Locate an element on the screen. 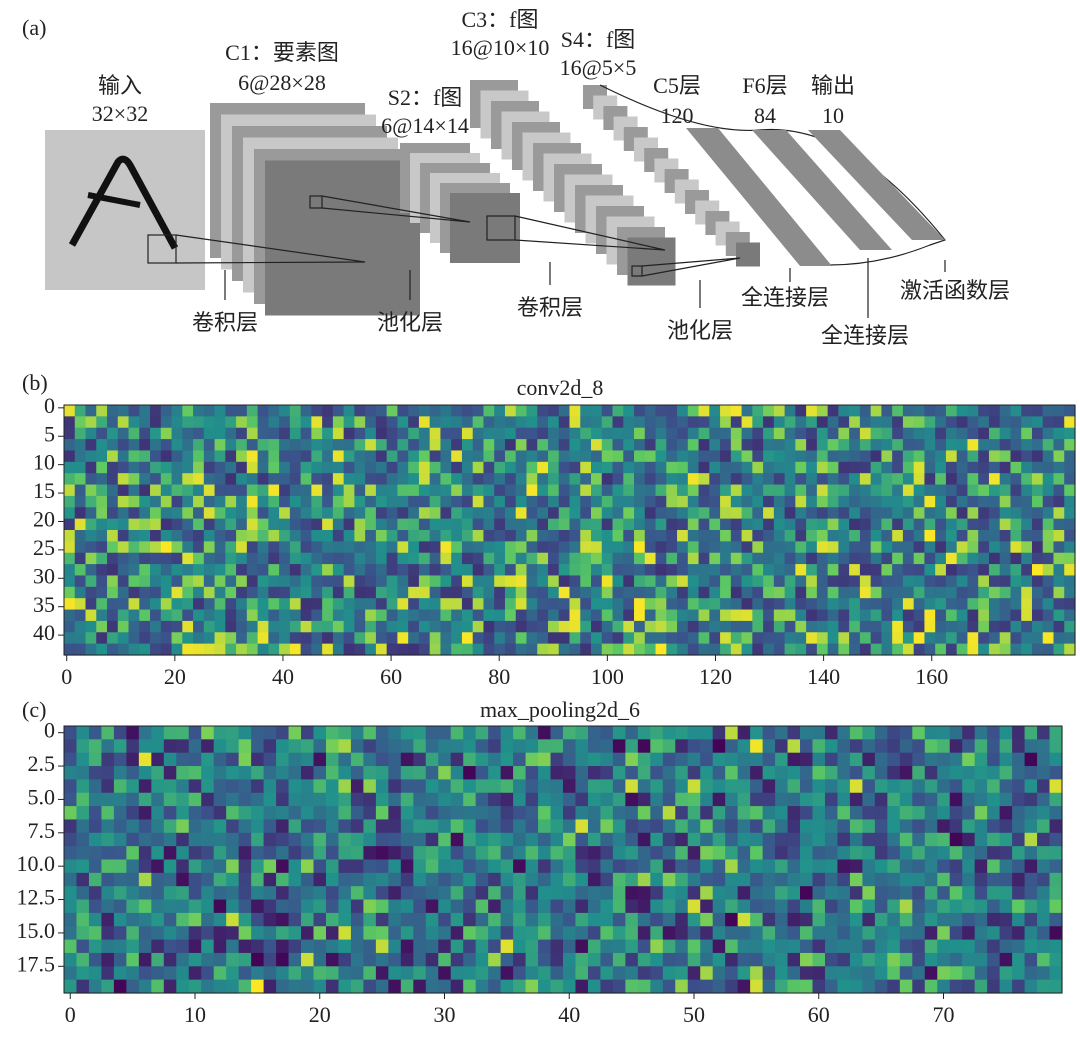  x-tick-label: 60 is located at coordinates (819, 1014).